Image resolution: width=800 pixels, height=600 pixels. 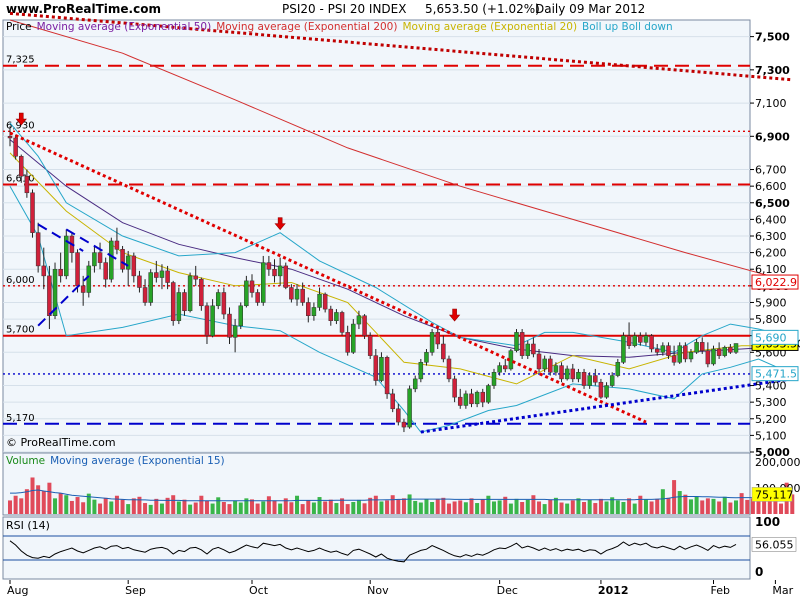 I want to click on price-tick-label: 7,500, so click(x=772, y=37).